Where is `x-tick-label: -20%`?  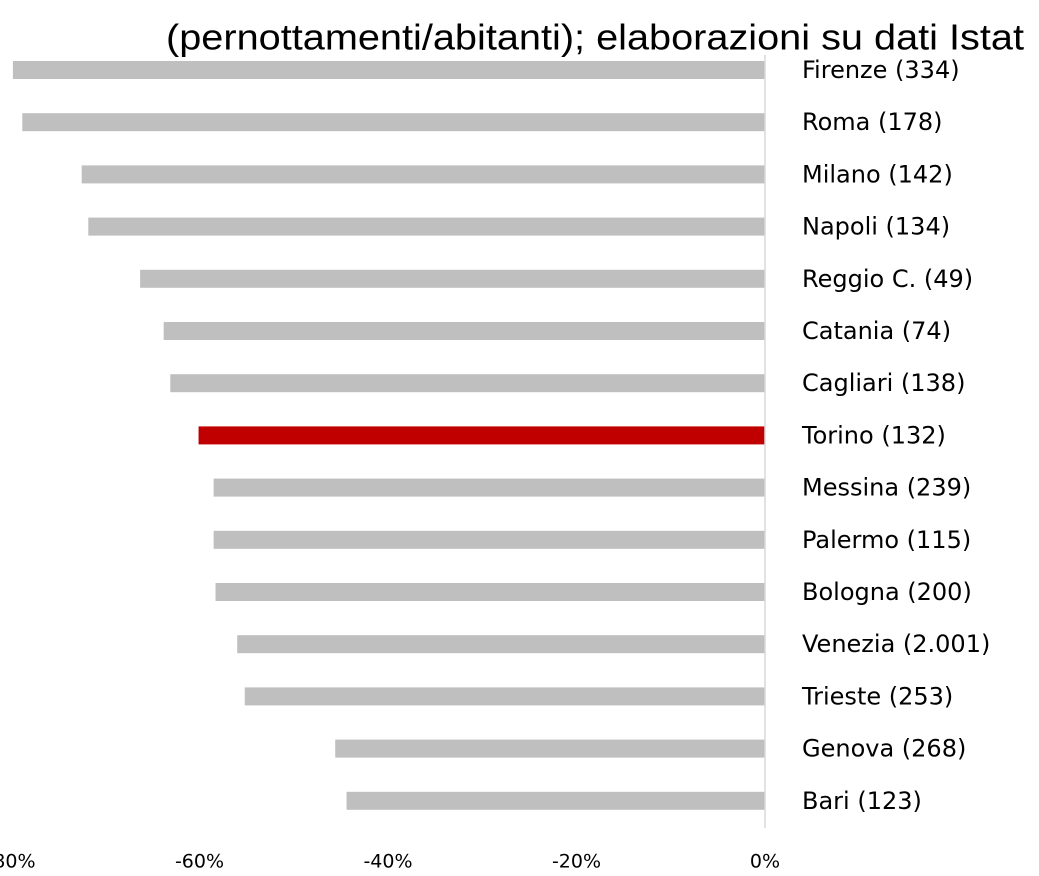
x-tick-label: -20% is located at coordinates (576, 862).